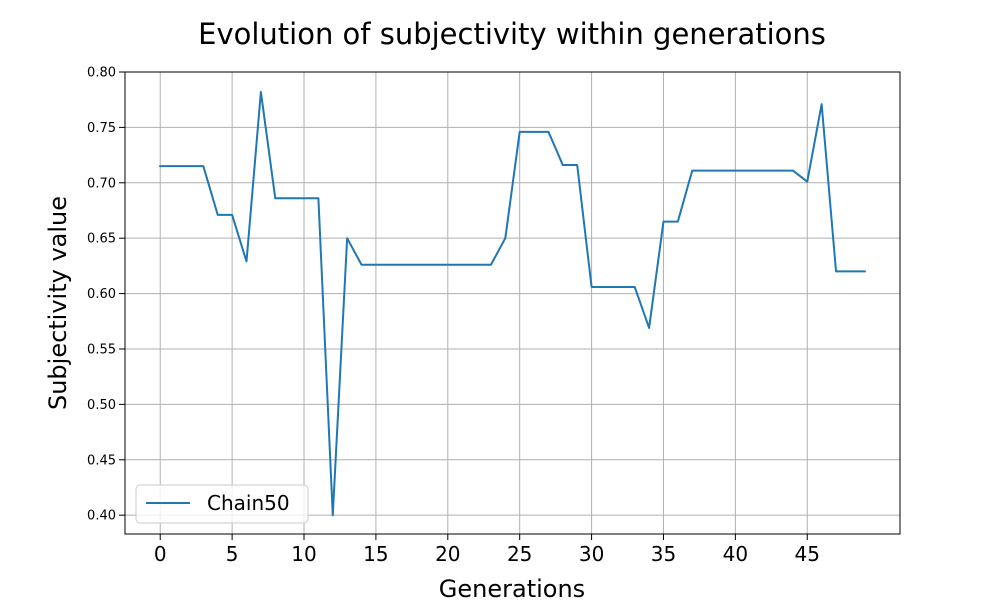 This screenshot has width=1000, height=600. I want to click on y-tick-label: 0.45, so click(101, 460).